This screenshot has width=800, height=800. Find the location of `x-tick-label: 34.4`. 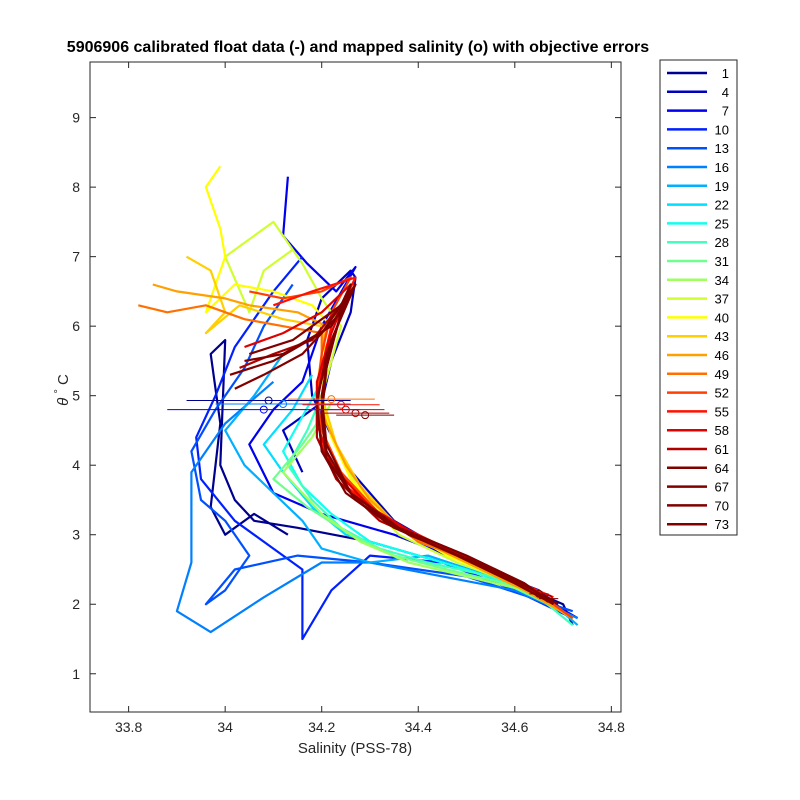

x-tick-label: 34.4 is located at coordinates (418, 727).